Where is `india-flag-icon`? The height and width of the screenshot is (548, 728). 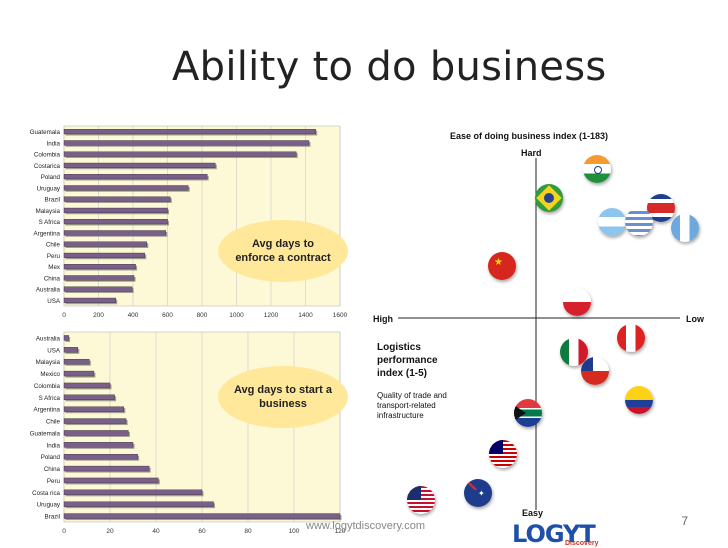
india-flag-icon is located at coordinates (597, 169).